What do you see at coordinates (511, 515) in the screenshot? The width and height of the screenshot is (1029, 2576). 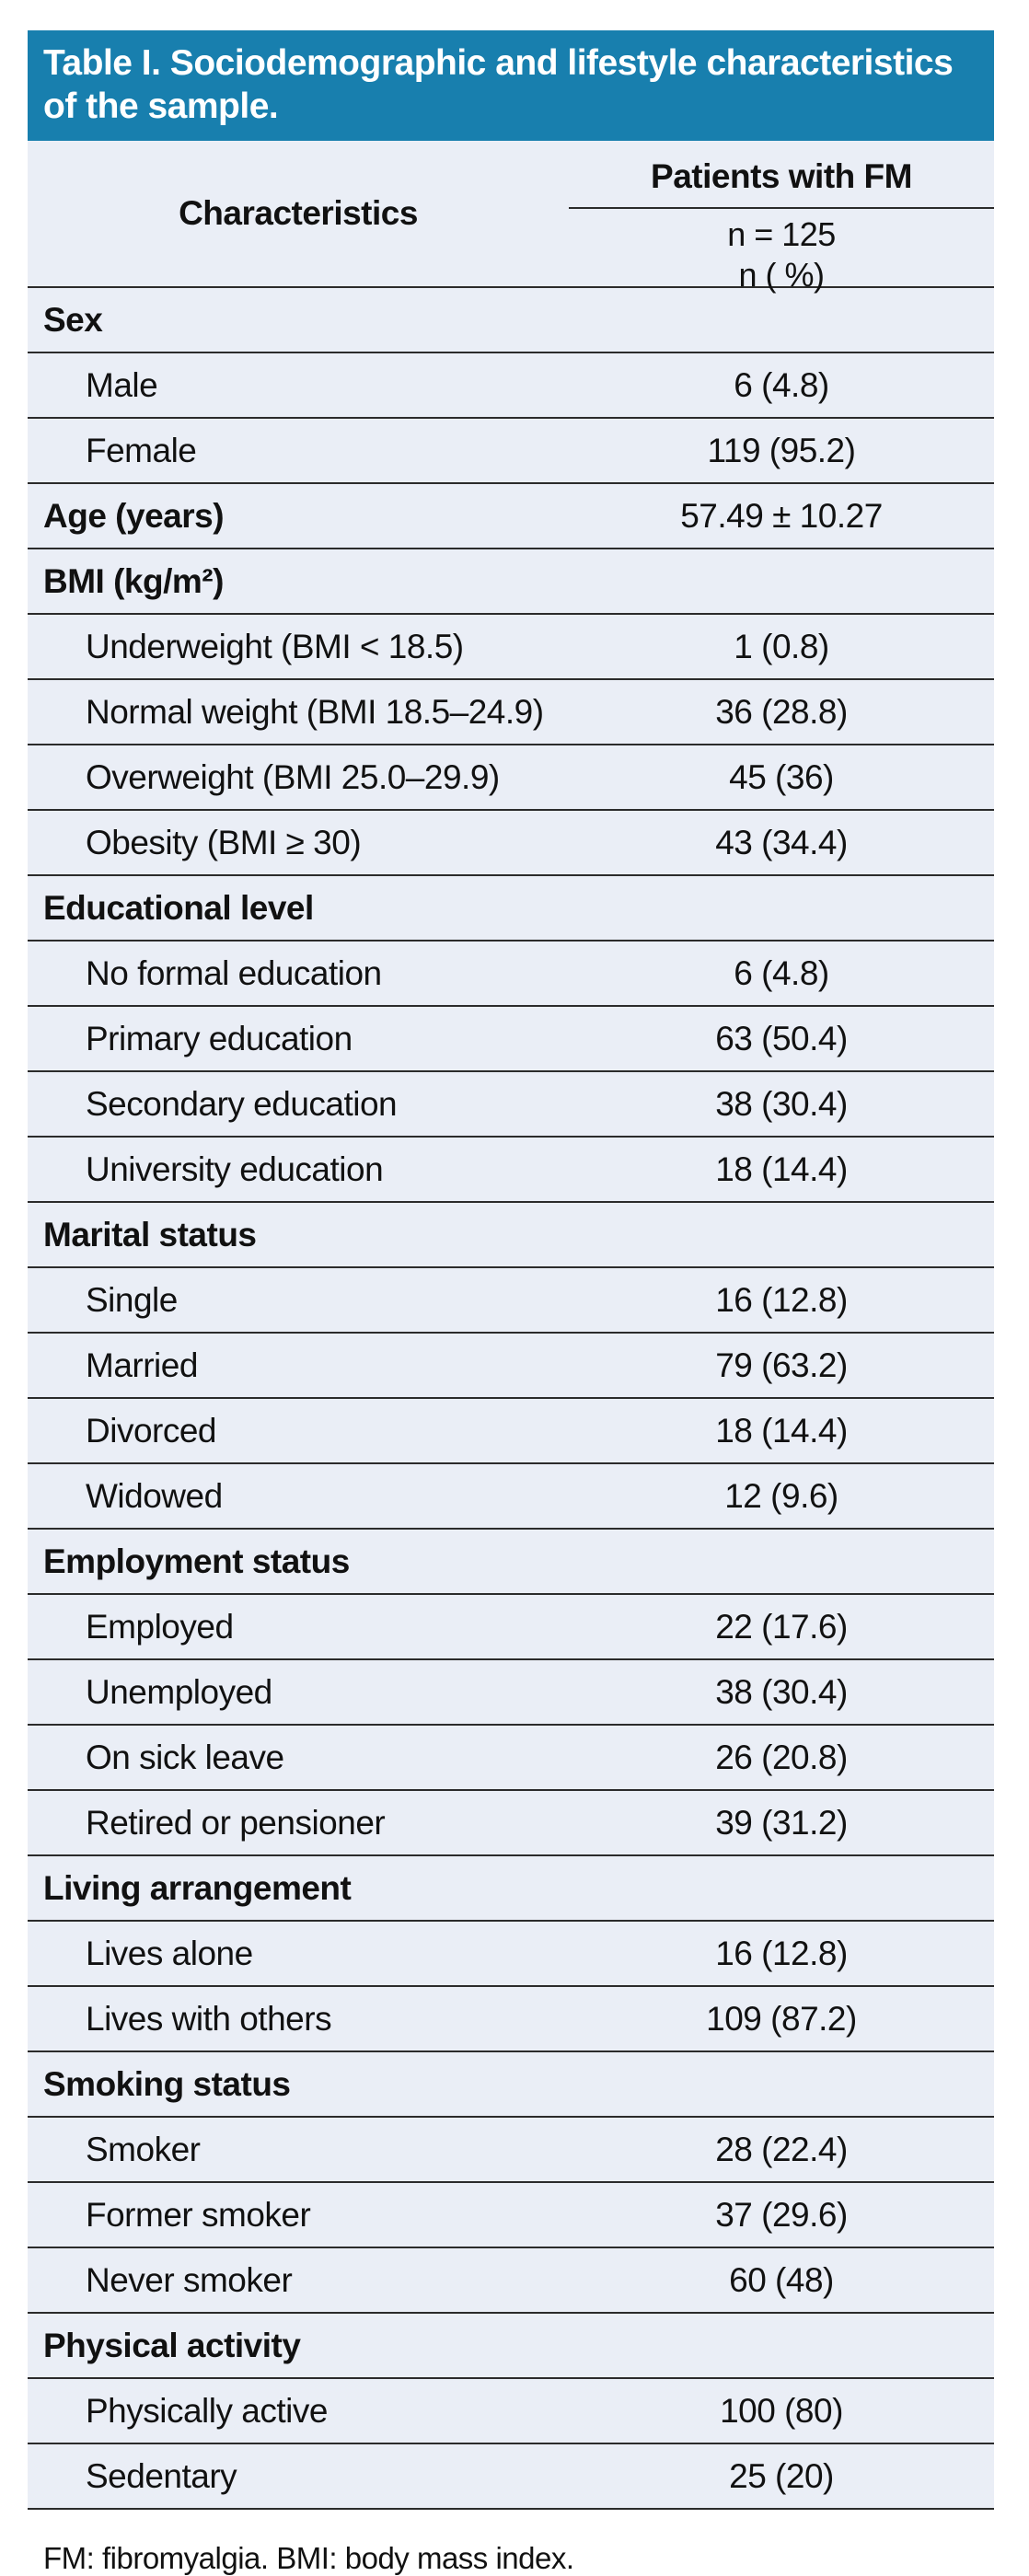 I see `stat-row: Age (years) 57.49 ± 10.27` at bounding box center [511, 515].